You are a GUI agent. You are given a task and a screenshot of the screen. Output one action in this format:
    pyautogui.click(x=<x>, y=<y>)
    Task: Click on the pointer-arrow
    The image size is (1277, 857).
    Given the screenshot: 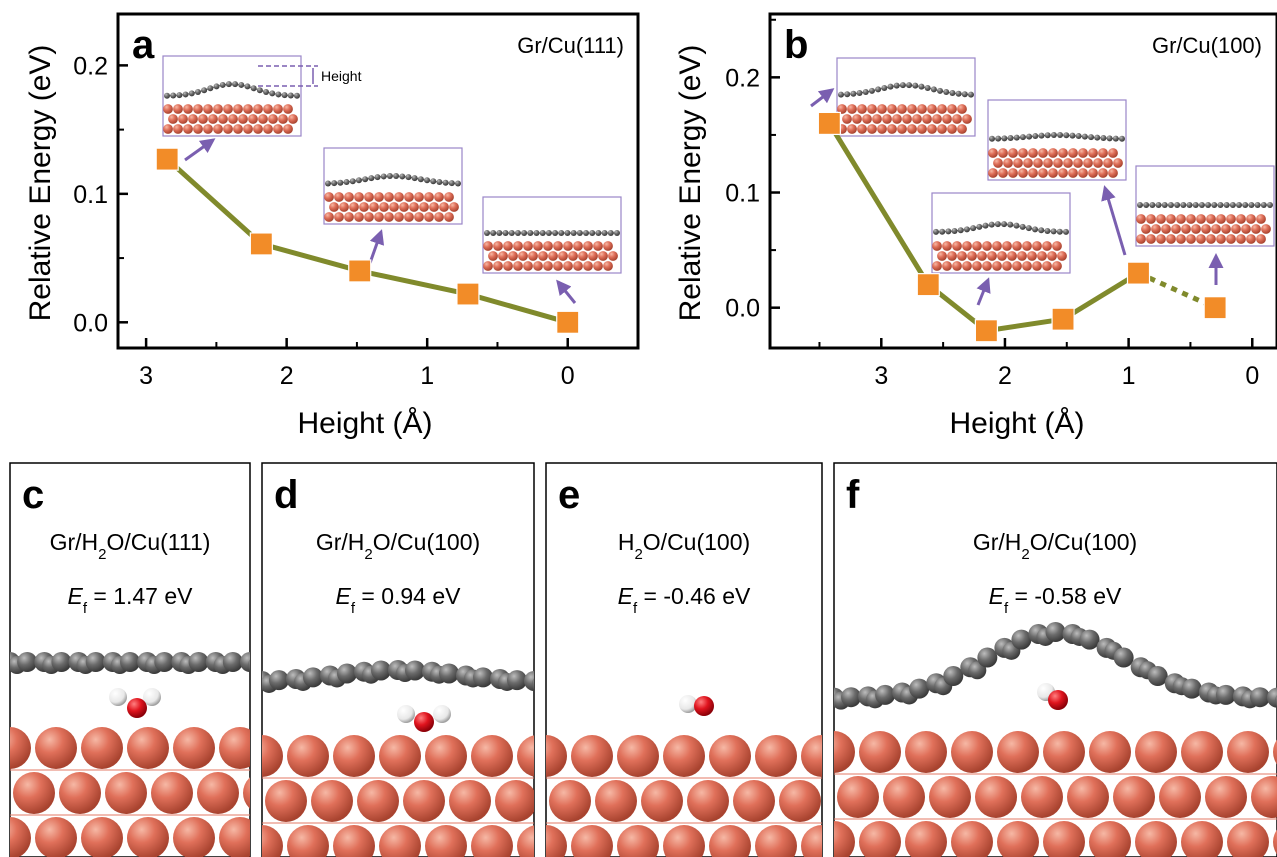 What is the action you would take?
    pyautogui.click(x=566, y=291)
    